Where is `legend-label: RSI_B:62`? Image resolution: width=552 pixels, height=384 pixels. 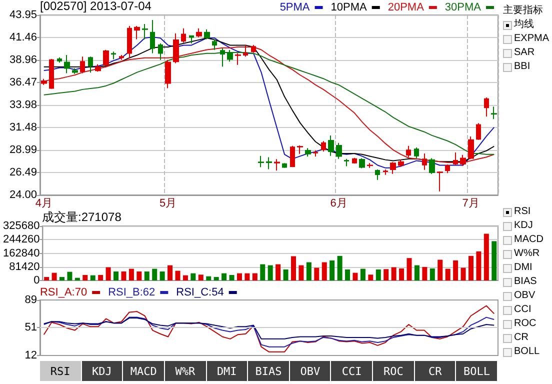
legend-label: RSI_B:62 is located at coordinates (132, 292).